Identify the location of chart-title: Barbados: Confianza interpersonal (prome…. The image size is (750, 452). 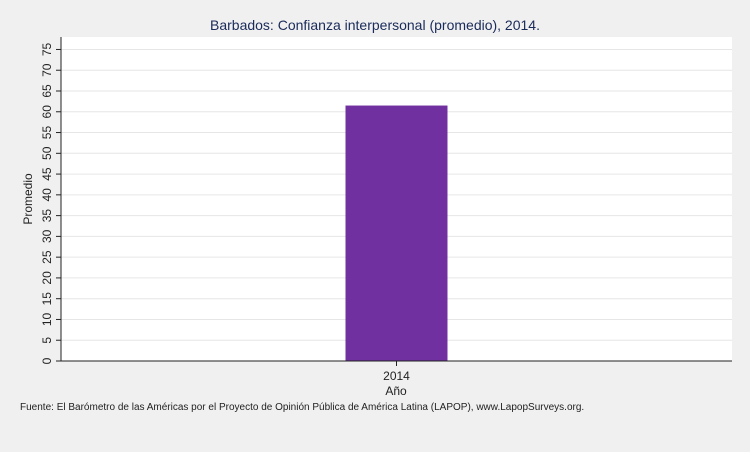
(375, 25).